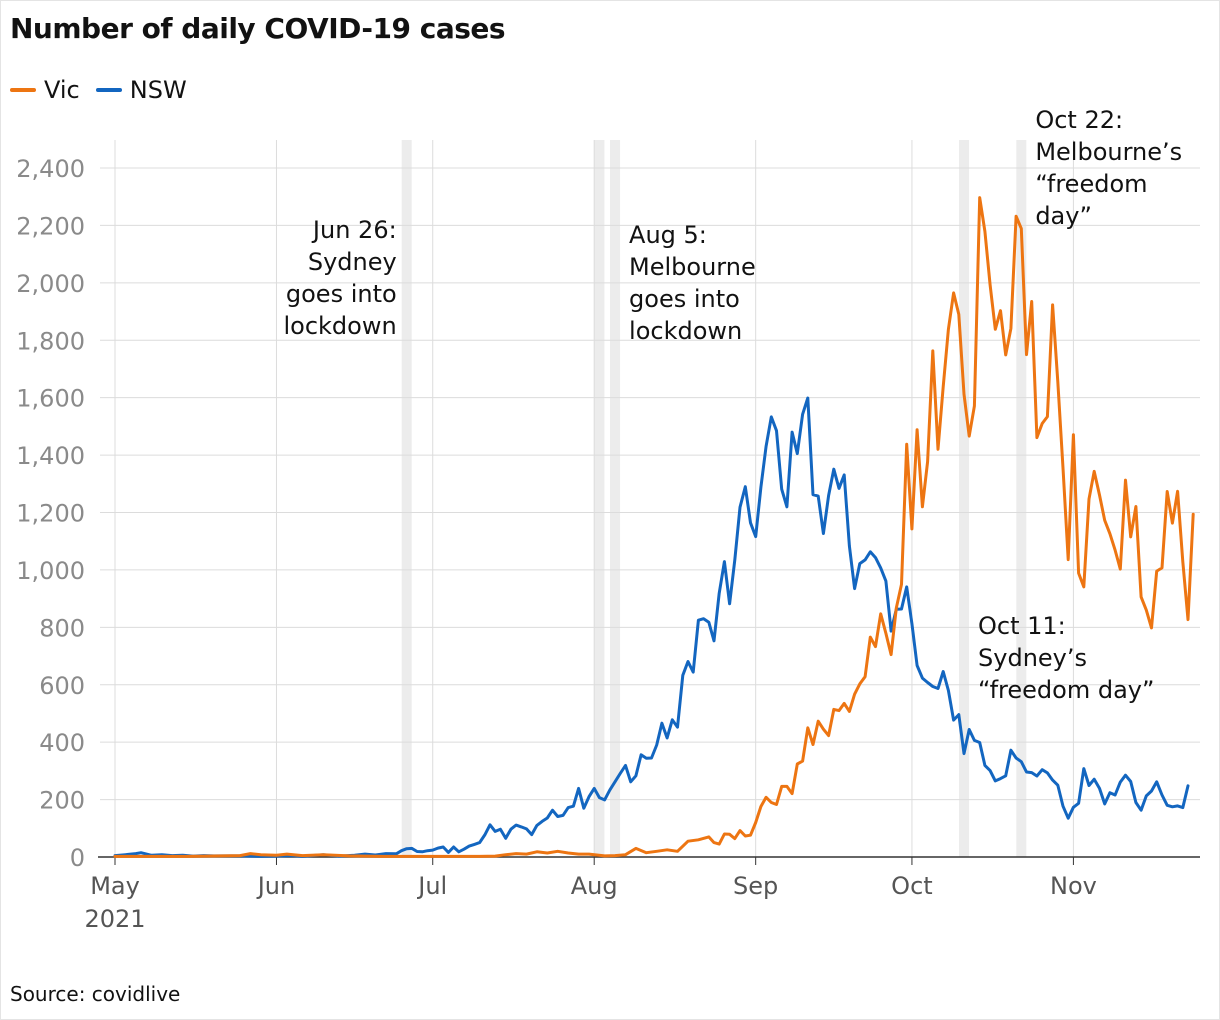 Image resolution: width=1220 pixels, height=1020 pixels. Describe the element at coordinates (354, 230) in the screenshot. I see `annotation-0-line-0: Jun 26:` at that location.